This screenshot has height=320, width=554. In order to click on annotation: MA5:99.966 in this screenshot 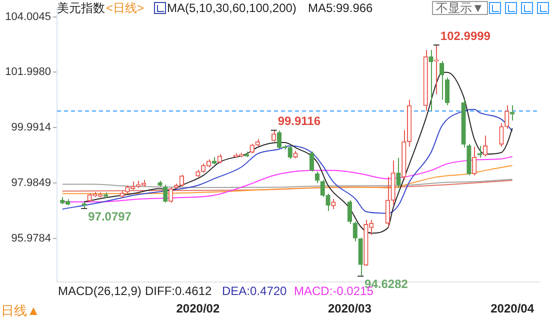, I will do `click(340, 8)`.